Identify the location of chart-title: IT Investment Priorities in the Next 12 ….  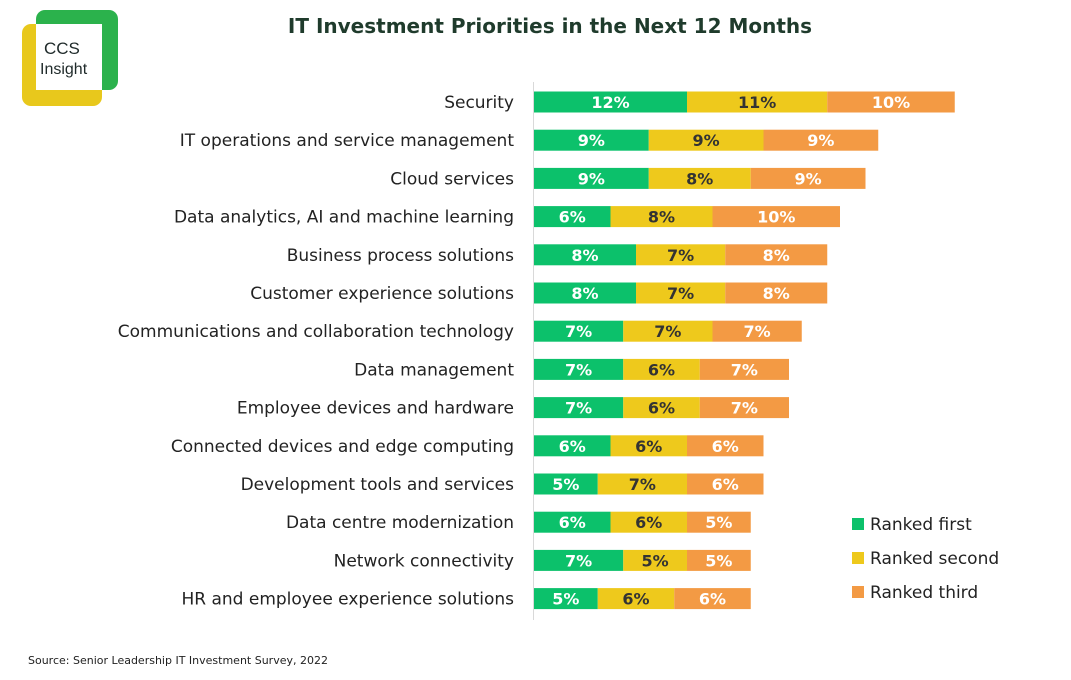
(550, 26).